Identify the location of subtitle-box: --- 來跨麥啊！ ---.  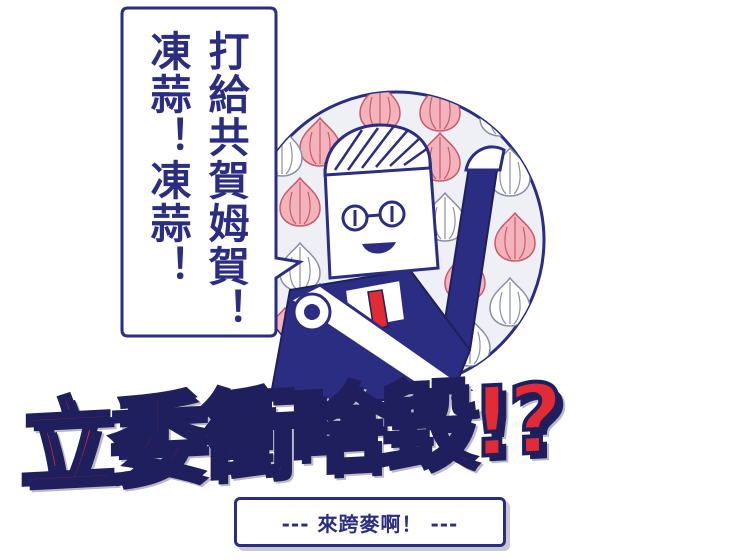
(370, 522).